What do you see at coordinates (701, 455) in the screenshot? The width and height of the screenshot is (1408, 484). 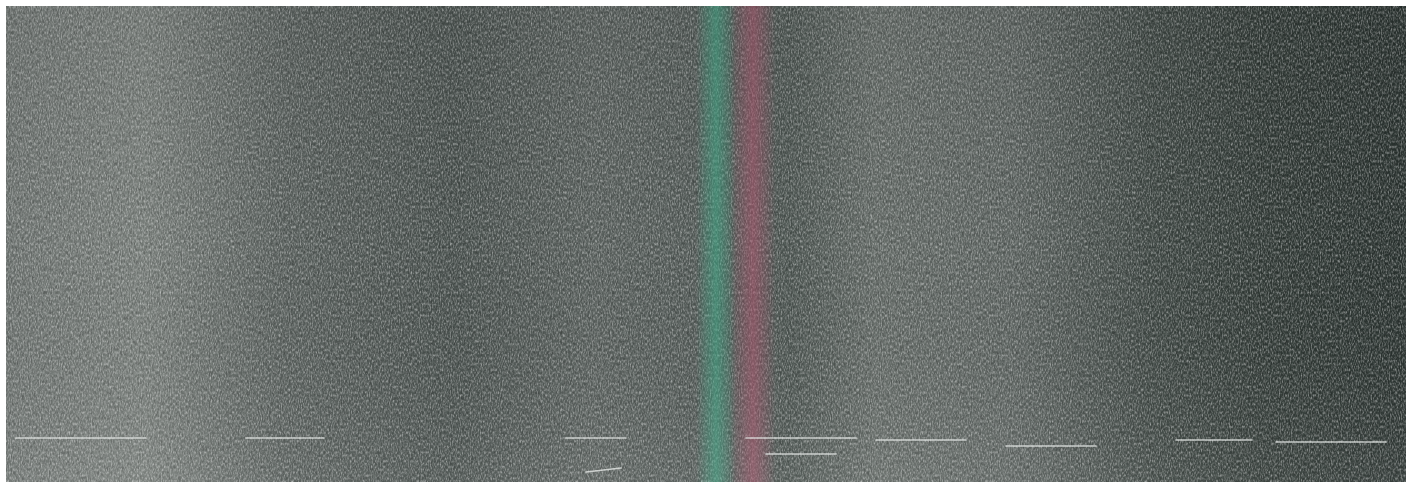 I see `scan-streaks` at bounding box center [701, 455].